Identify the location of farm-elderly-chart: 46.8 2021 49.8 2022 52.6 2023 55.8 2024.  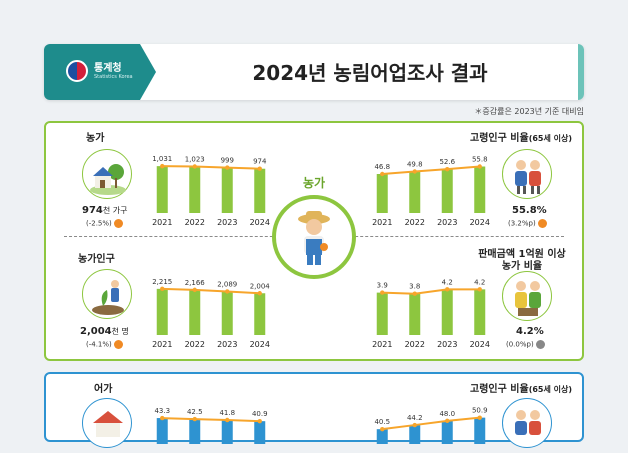
(431, 192).